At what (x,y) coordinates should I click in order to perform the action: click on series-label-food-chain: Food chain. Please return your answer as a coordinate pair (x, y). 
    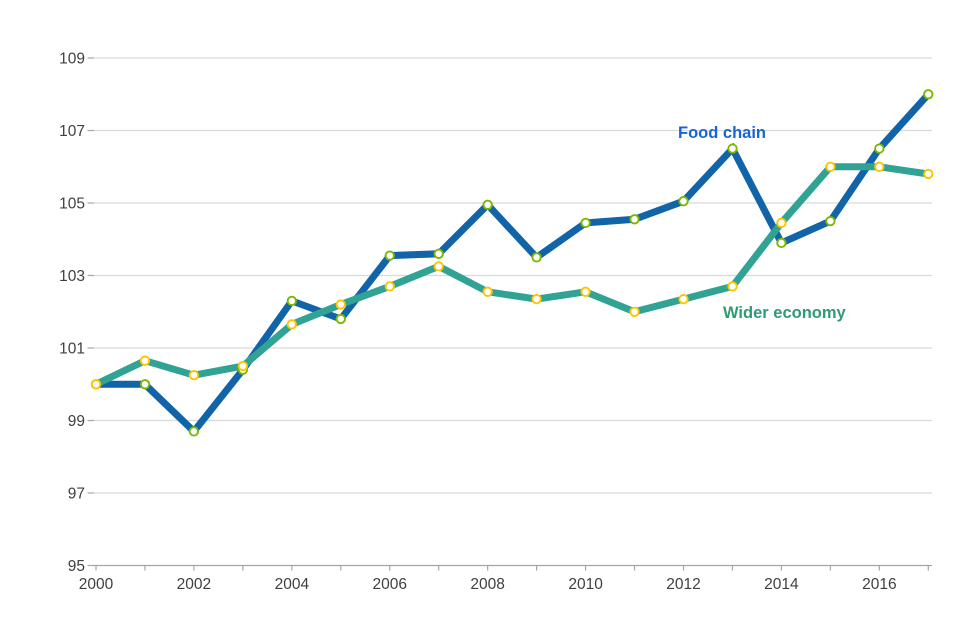
    Looking at the image, I should click on (722, 133).